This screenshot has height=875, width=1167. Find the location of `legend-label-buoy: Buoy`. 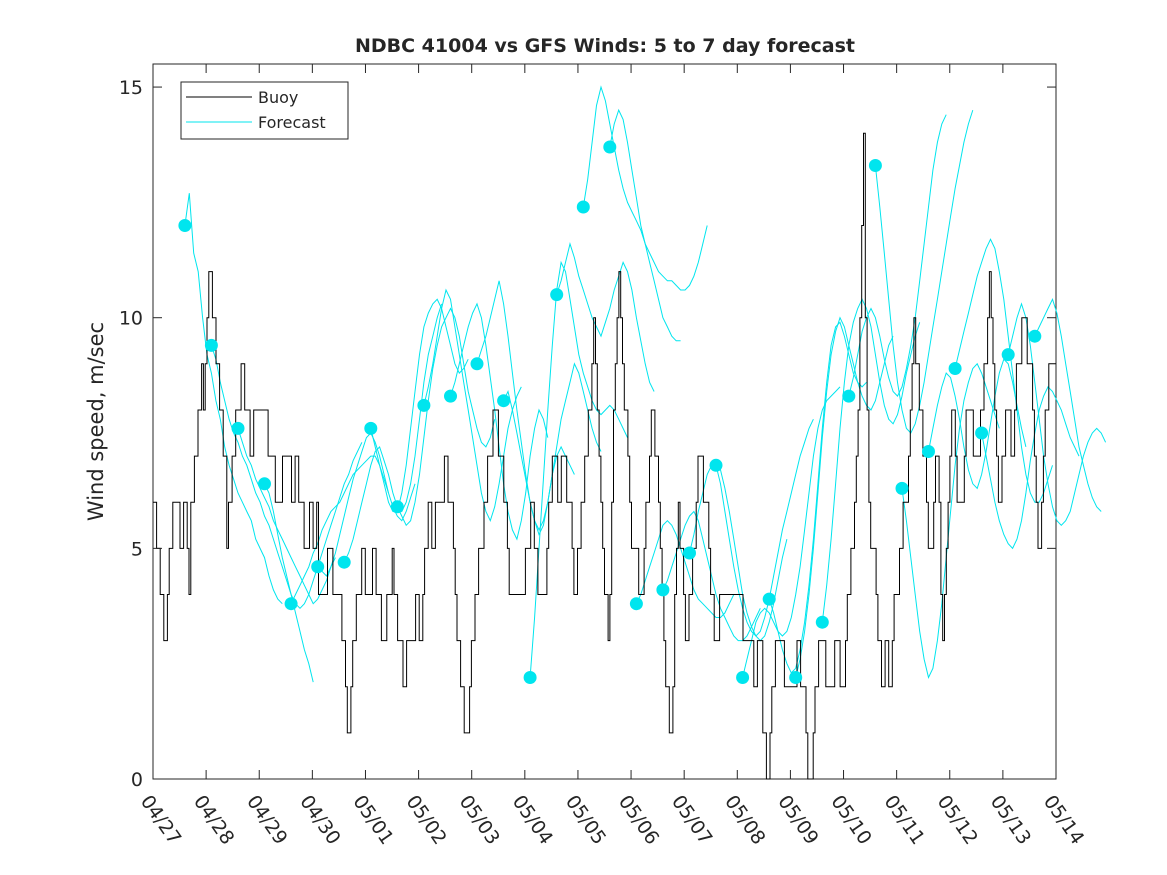

legend-label-buoy: Buoy is located at coordinates (278, 97).